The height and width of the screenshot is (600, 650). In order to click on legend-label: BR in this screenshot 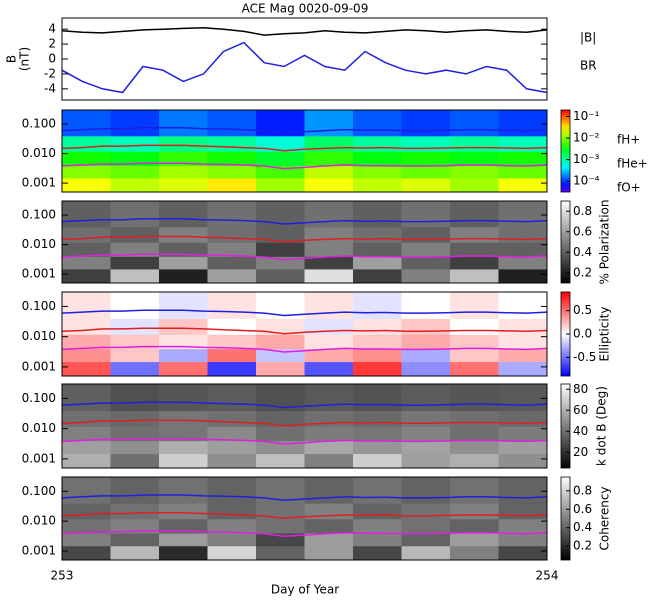, I will do `click(588, 66)`.